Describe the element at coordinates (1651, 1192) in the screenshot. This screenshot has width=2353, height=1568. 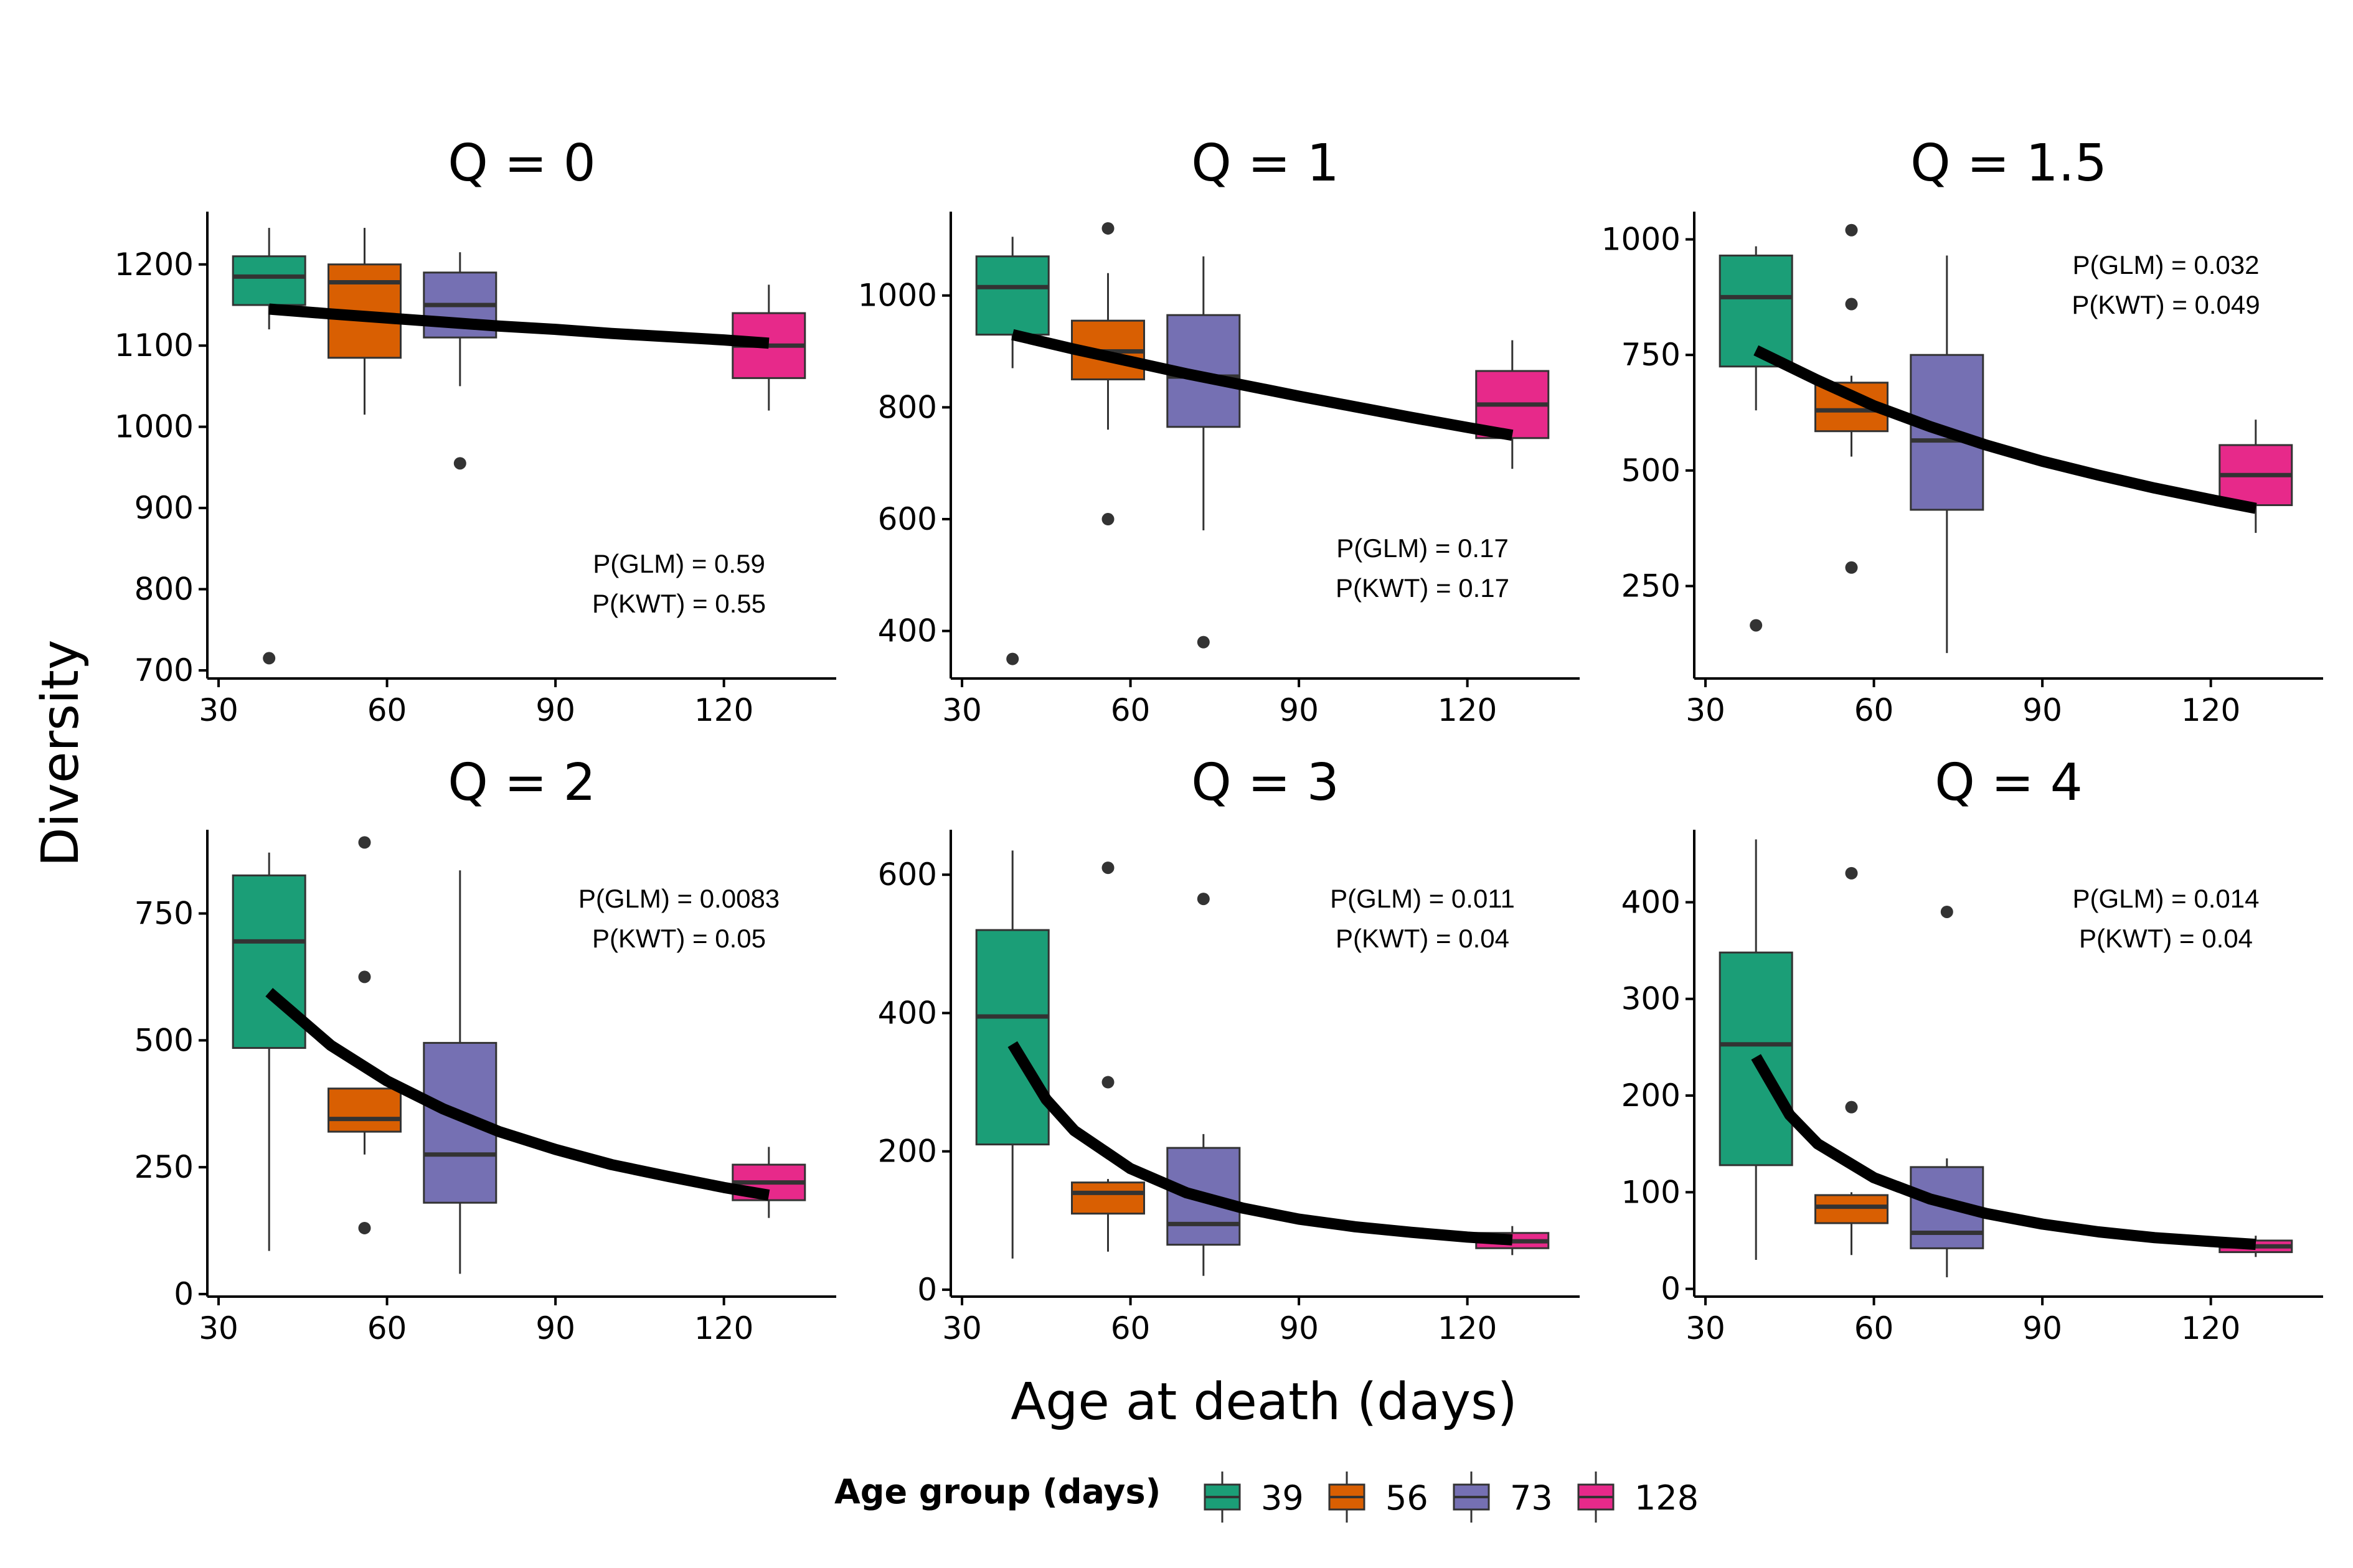
I see `y-tick-label: 100` at that location.